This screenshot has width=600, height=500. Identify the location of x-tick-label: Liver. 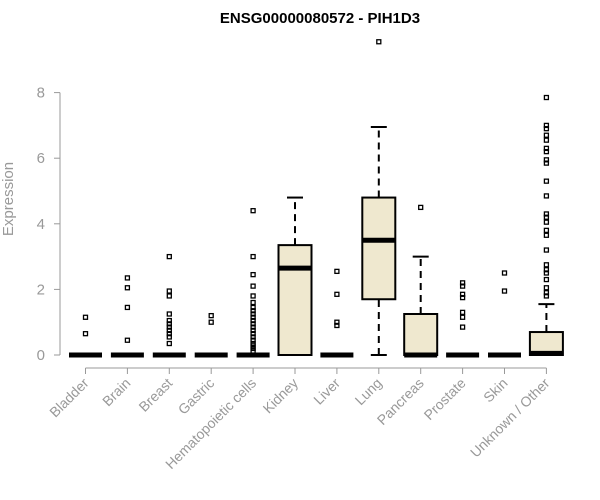
(326, 391).